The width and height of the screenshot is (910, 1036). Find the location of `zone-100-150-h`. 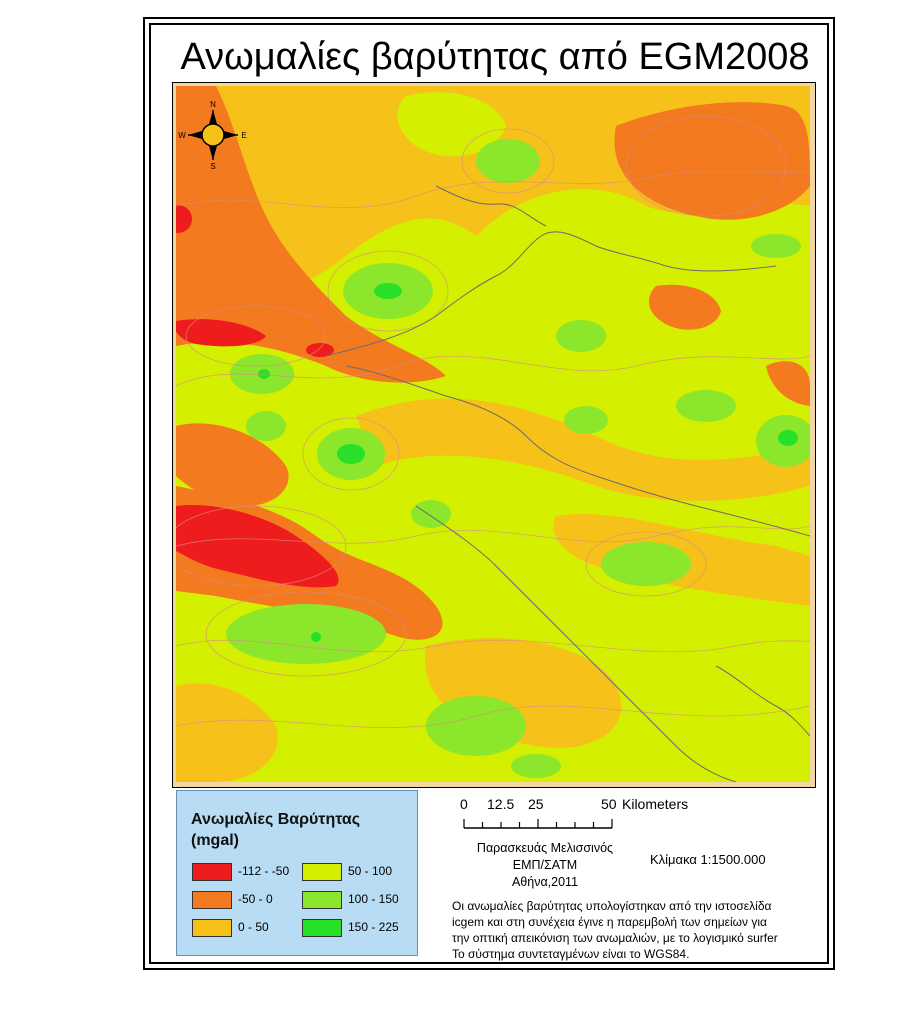

zone-100-150-h is located at coordinates (706, 406).